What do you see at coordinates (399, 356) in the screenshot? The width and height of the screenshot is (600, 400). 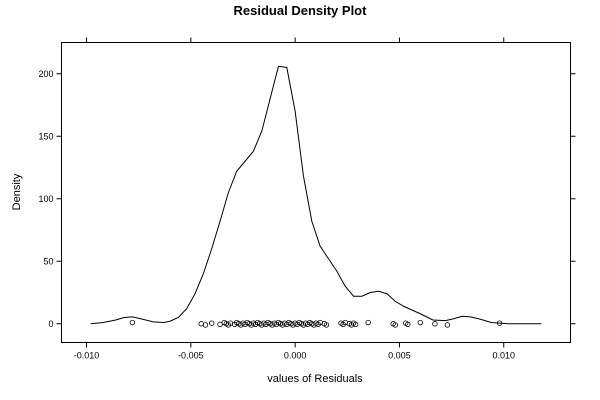 I see `x-tick-label: 0.005` at bounding box center [399, 356].